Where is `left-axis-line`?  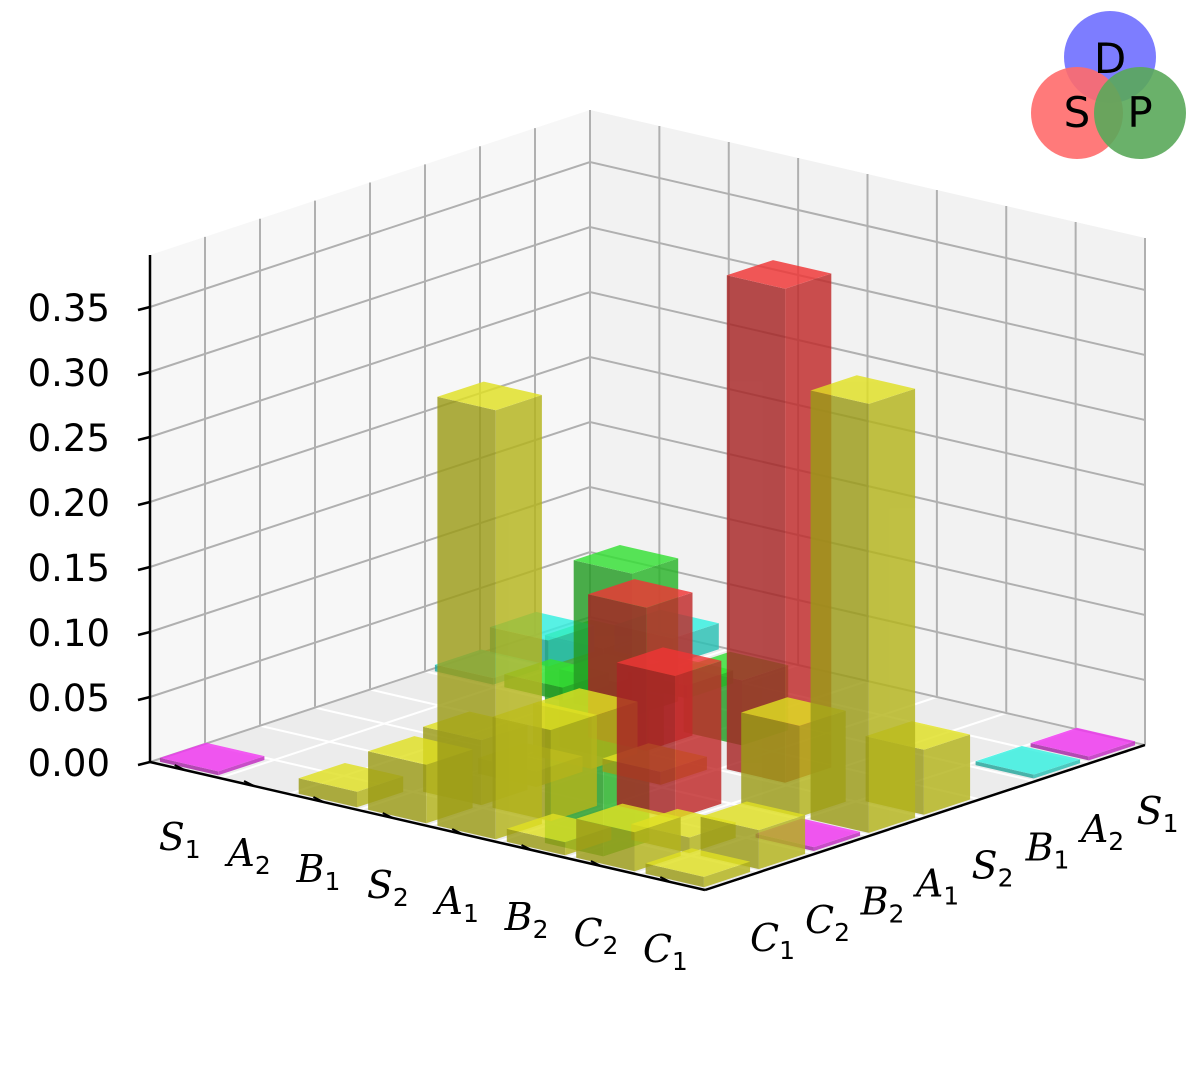
left-axis-line is located at coordinates (427, 826).